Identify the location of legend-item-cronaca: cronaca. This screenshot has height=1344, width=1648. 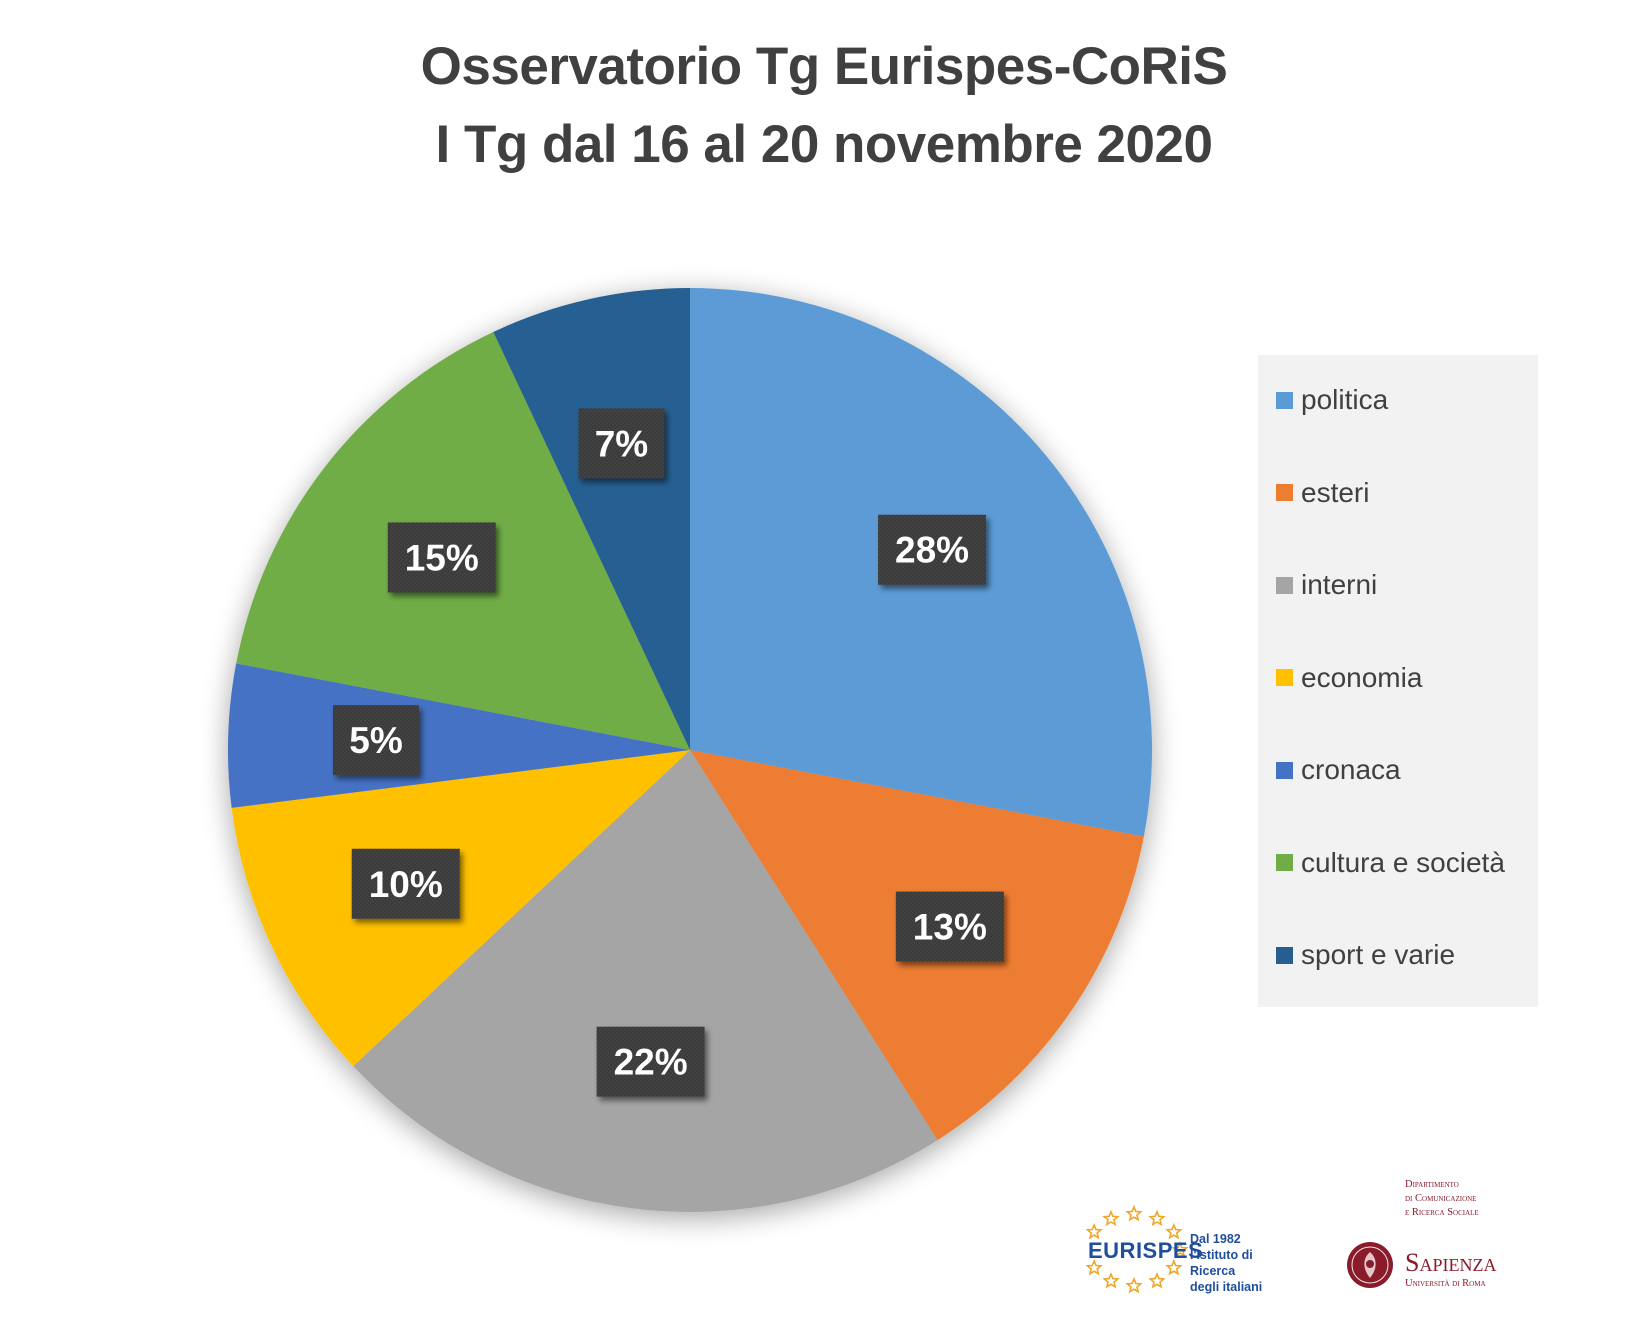
(1338, 770).